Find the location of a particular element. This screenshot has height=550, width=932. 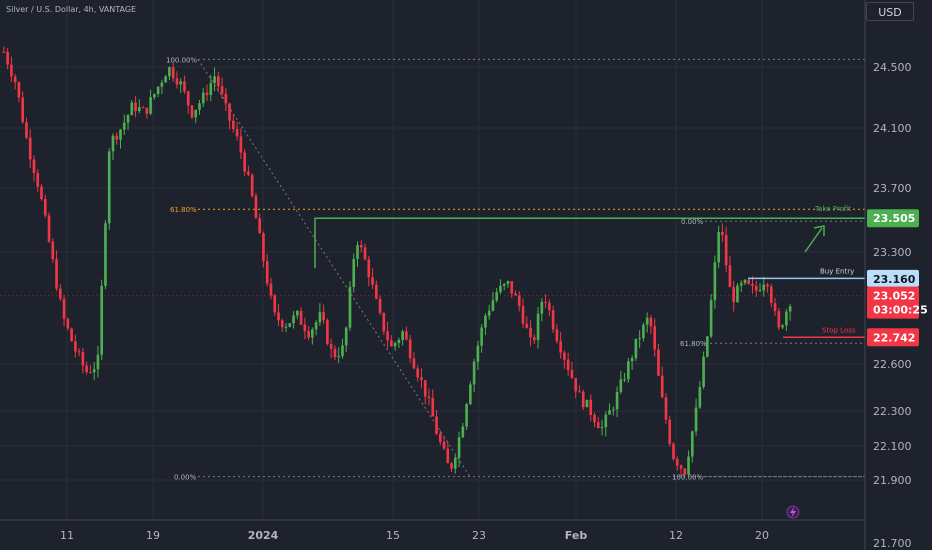

currency-button: USD is located at coordinates (890, 11).